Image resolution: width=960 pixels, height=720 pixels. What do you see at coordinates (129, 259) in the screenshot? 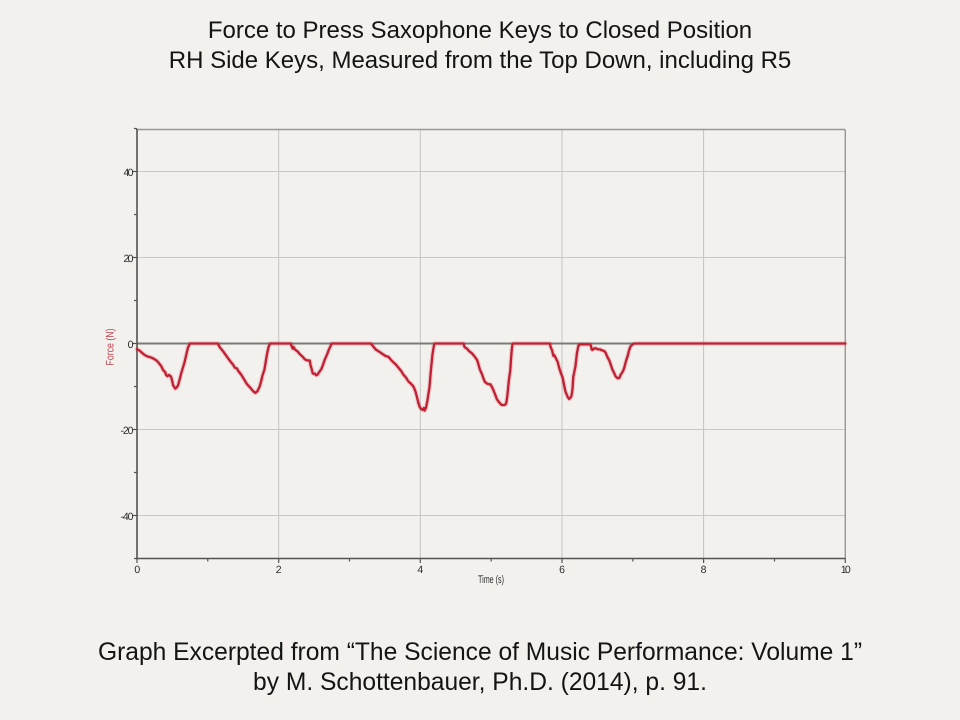
I see `svg-text: 20` at bounding box center [129, 259].